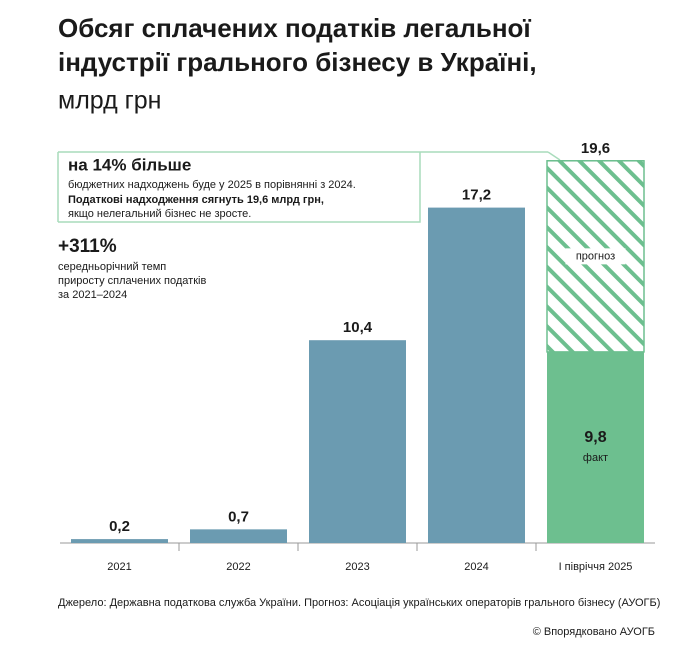 This screenshot has width=683, height=645. What do you see at coordinates (596, 567) in the screenshot?
I see `x-tick-label: І півріччя 2025` at bounding box center [596, 567].